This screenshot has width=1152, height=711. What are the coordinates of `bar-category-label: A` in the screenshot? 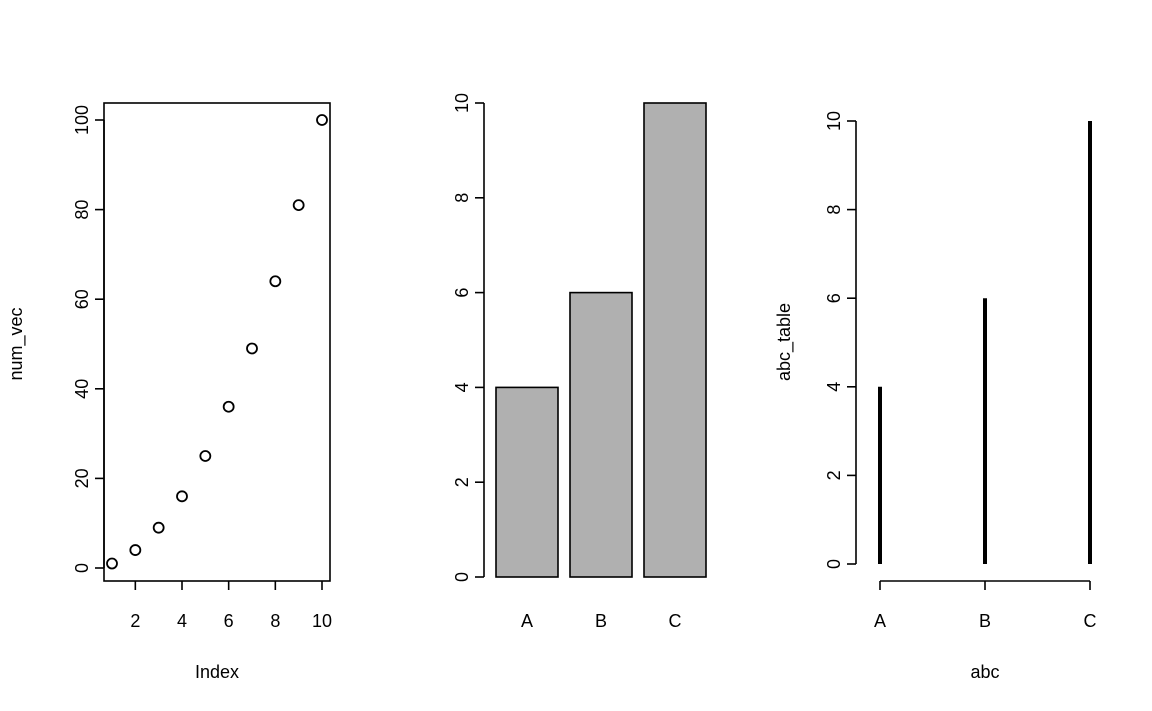 It's located at (527, 621).